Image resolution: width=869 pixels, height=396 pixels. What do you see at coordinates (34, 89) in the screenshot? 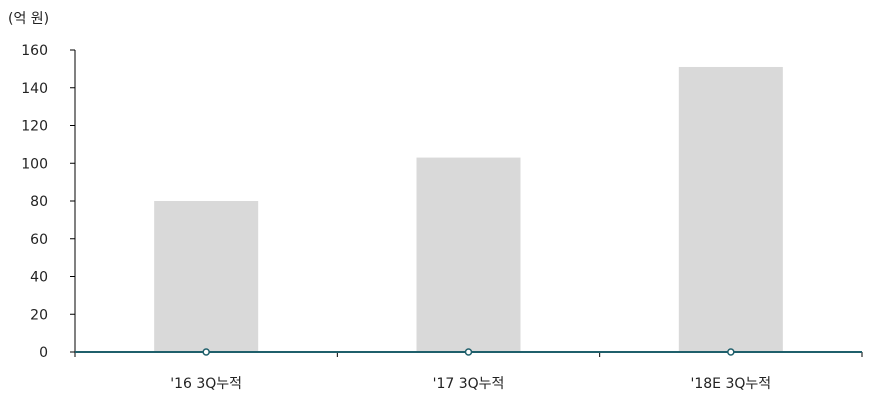
I see `y-tick-label: 140` at bounding box center [34, 89].